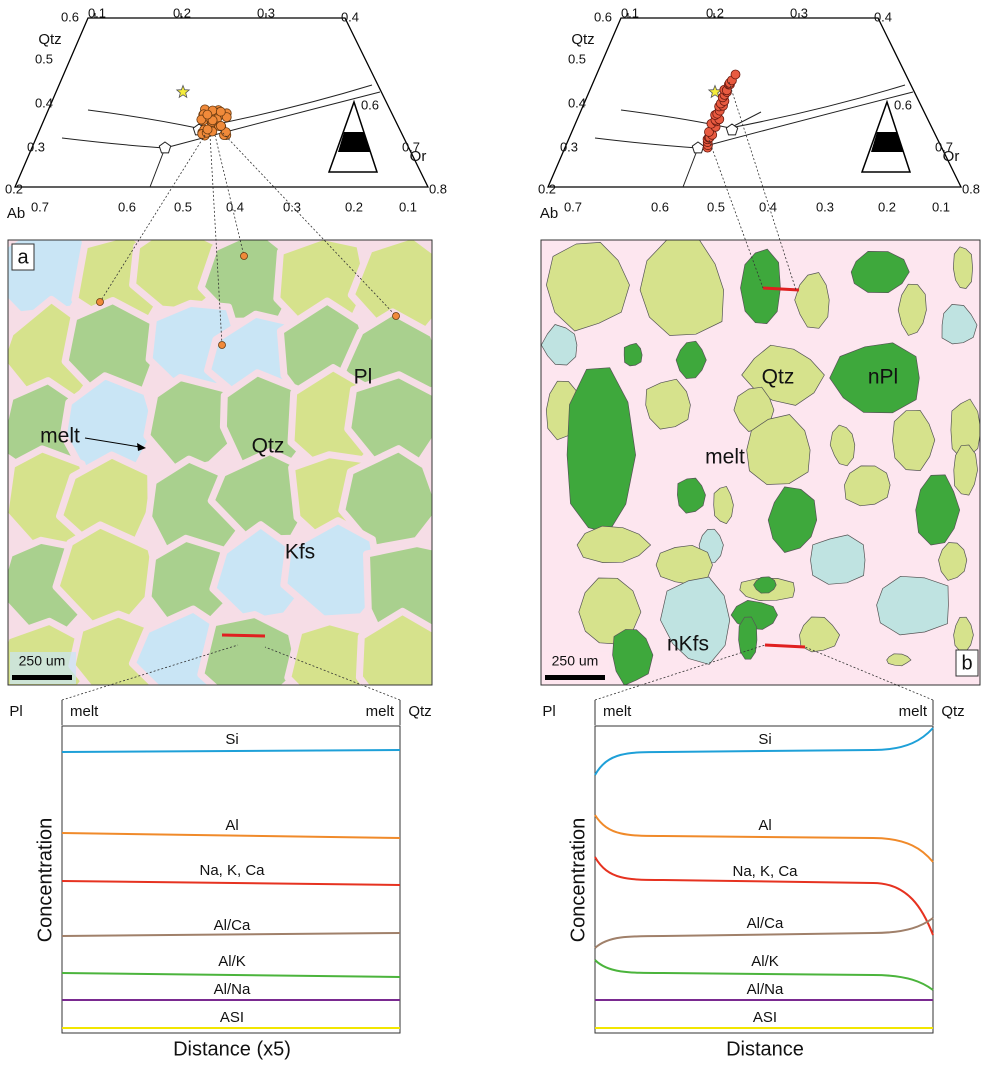  I want to click on triangle-band, so click(354, 142).